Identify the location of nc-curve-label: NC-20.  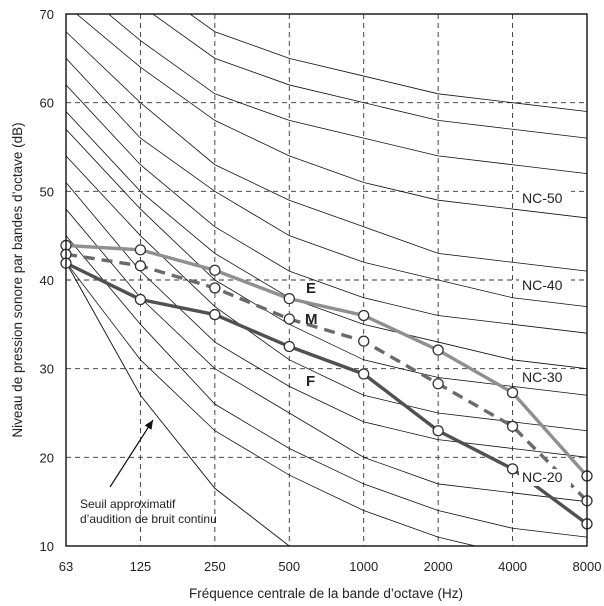
(542, 477).